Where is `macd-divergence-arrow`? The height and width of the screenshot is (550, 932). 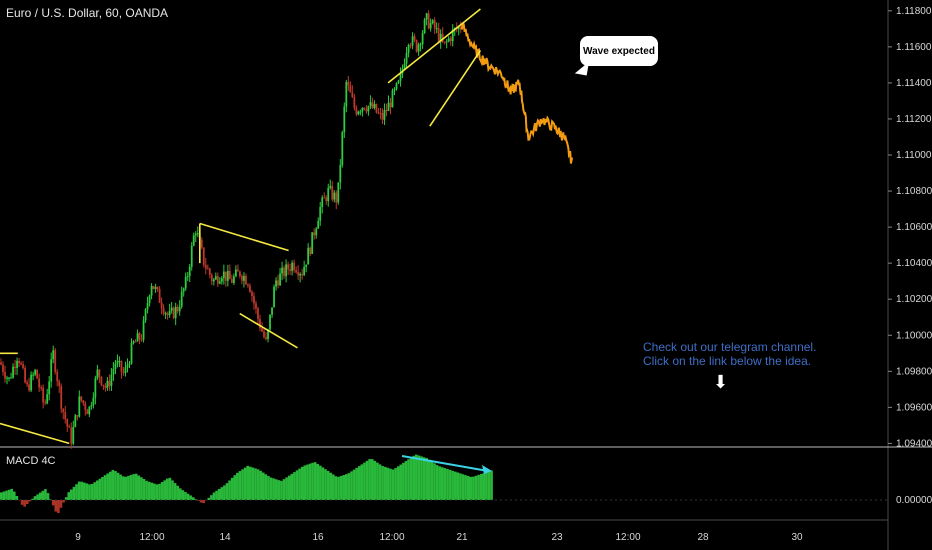 macd-divergence-arrow is located at coordinates (446, 464).